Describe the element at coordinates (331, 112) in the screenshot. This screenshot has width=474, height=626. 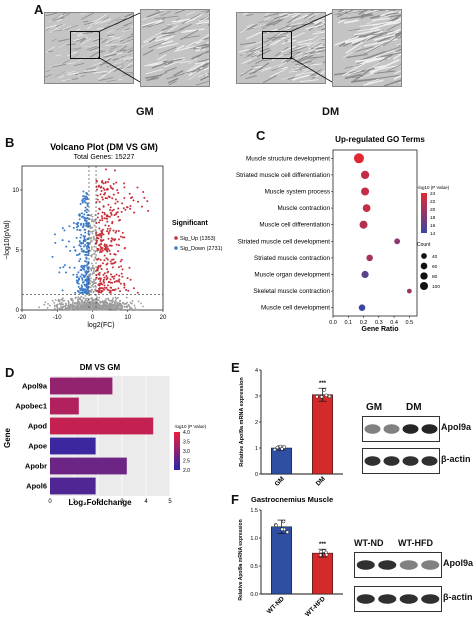
I see `condition-label-dm: DM` at that location.